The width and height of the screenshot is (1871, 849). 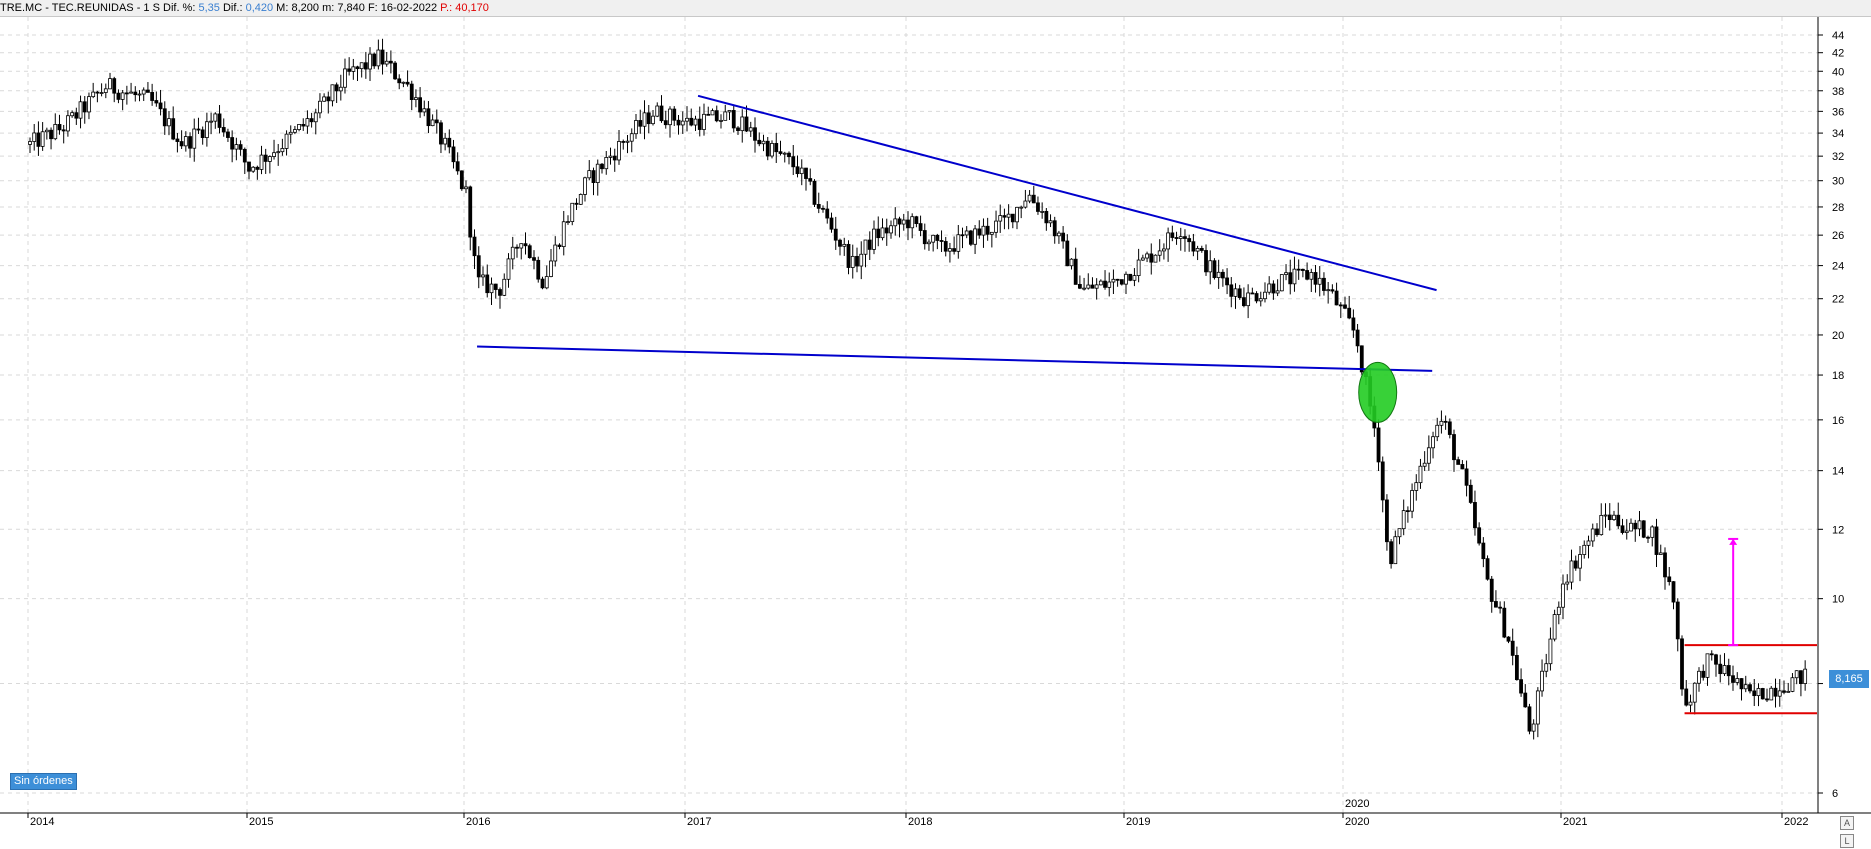 What do you see at coordinates (1847, 823) in the screenshot?
I see `scale-icon: A` at bounding box center [1847, 823].